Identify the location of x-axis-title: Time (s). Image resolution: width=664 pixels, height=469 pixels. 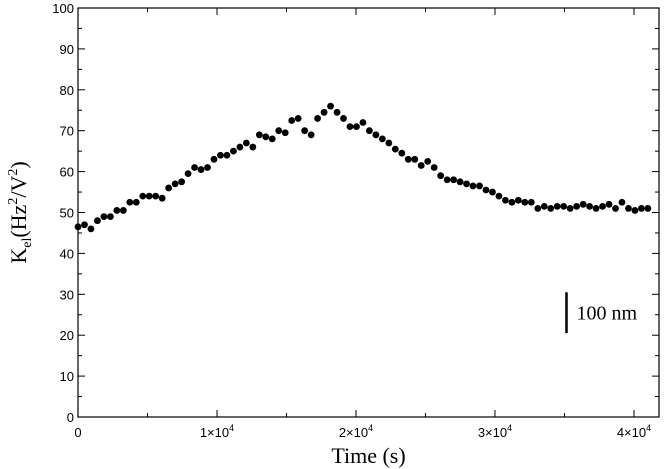
(368, 455).